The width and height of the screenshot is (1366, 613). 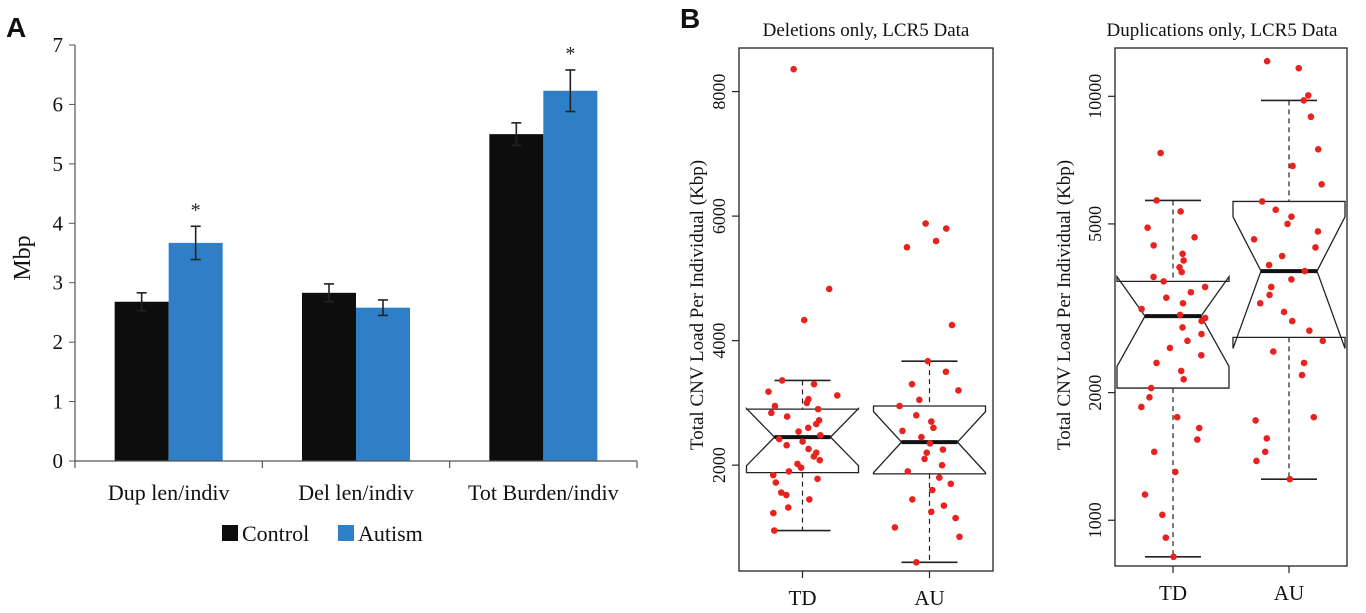 What do you see at coordinates (23, 257) in the screenshot?
I see `chart-a-ylabel: Mbp` at bounding box center [23, 257].